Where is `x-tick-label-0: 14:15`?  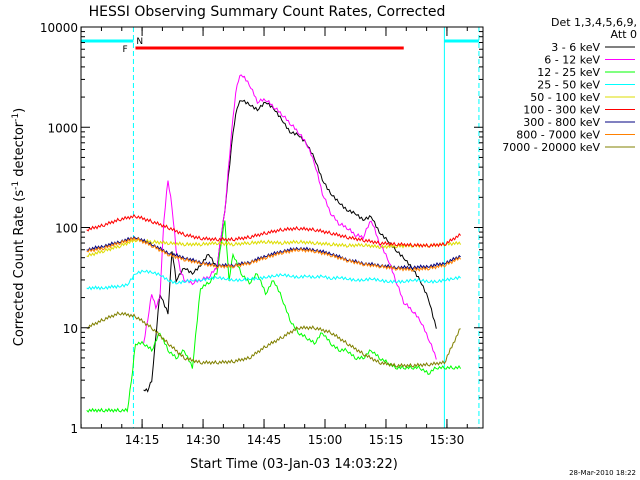
x-tick-label-0: 14:15 is located at coordinates (142, 440).